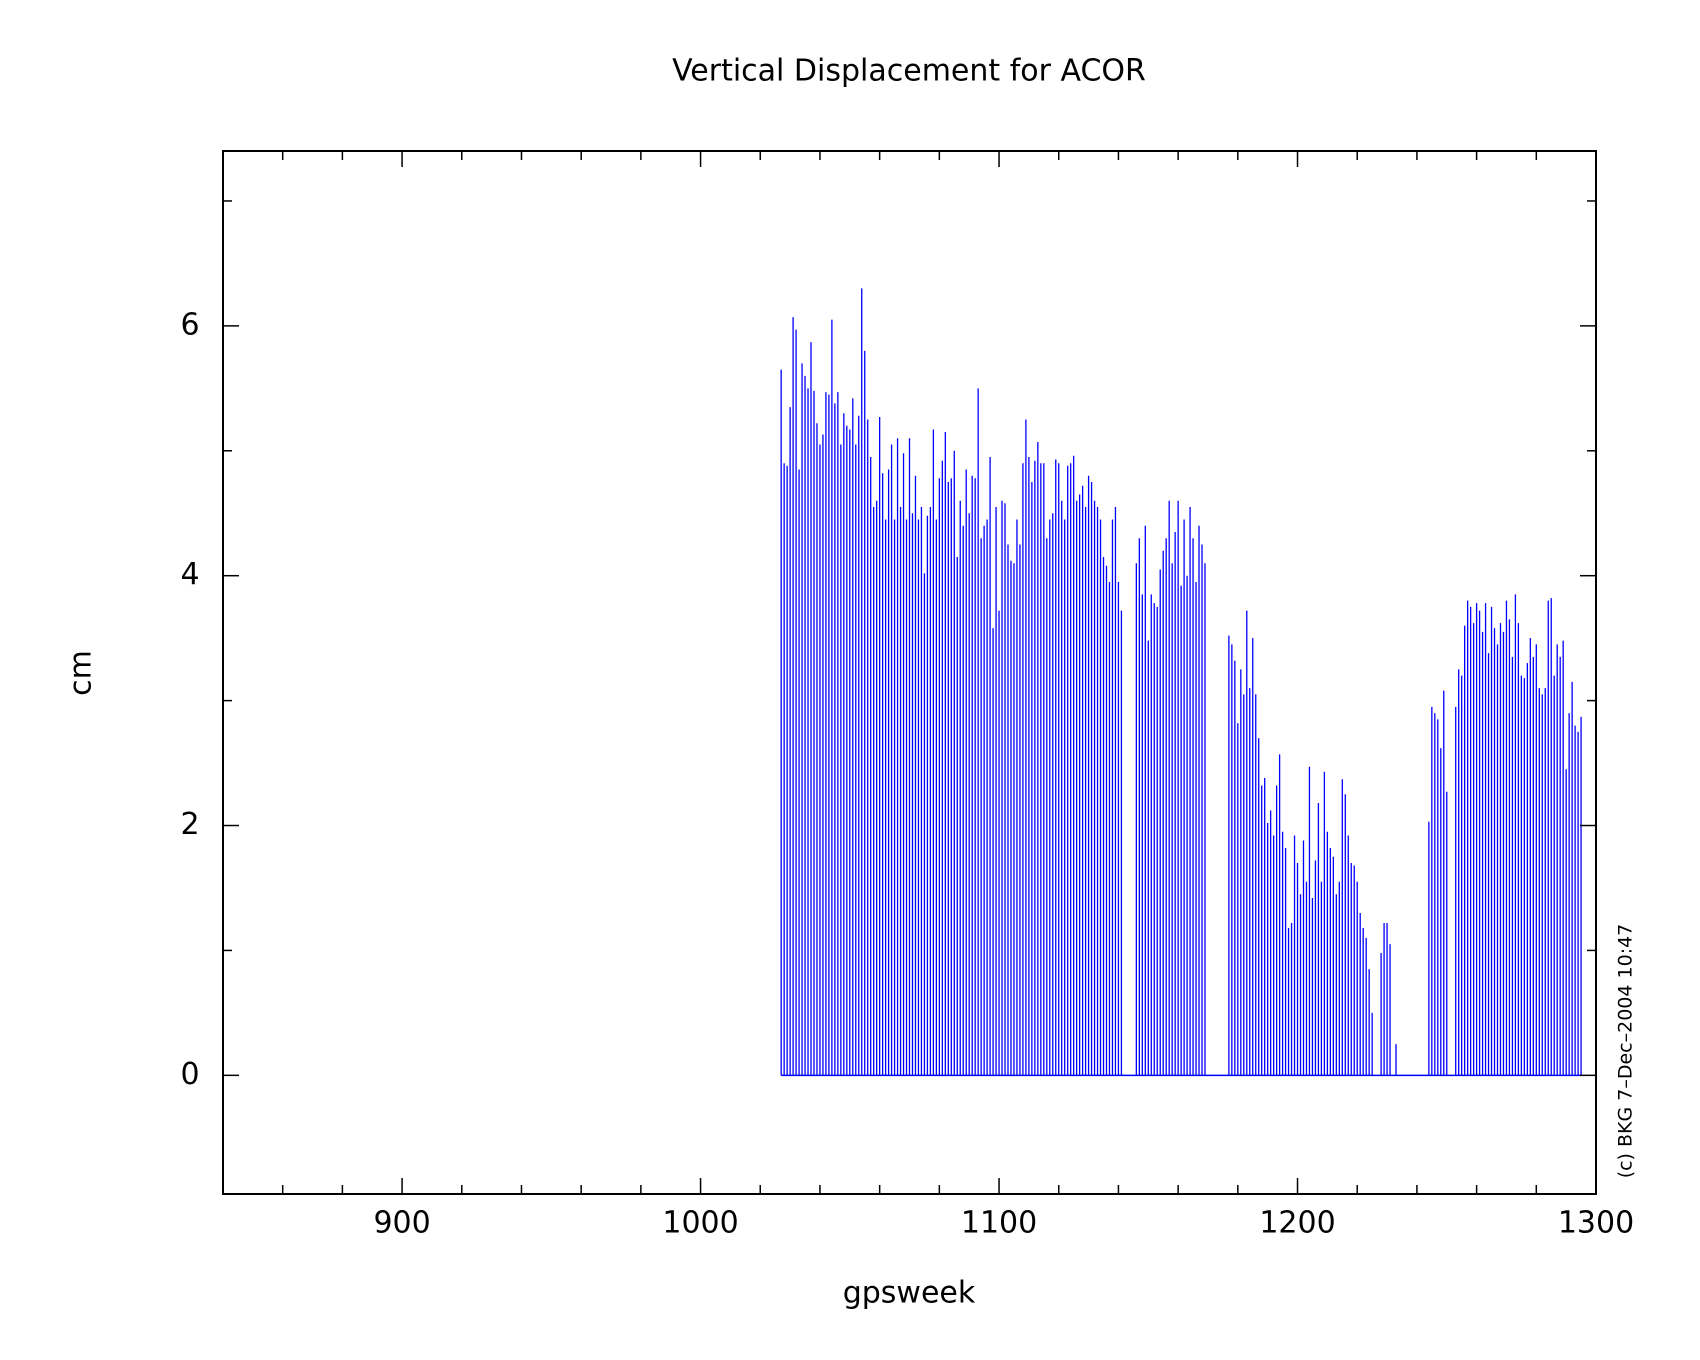 The image size is (1700, 1360). I want to click on y-tick-label: 4, so click(189, 574).